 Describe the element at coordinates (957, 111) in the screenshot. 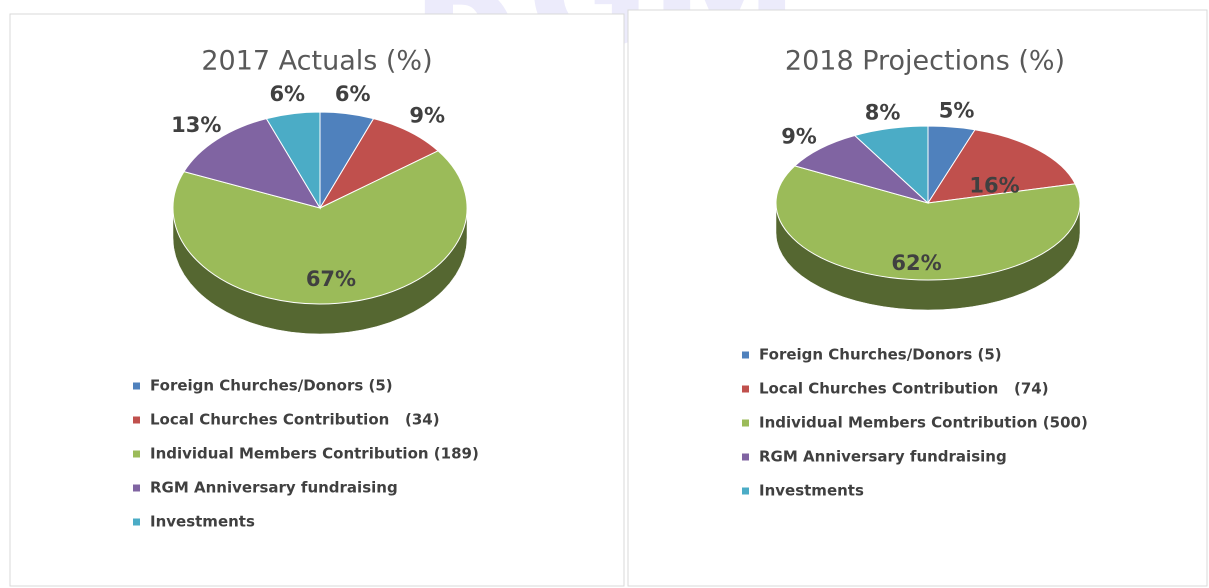

I see `data-label: 5%` at that location.